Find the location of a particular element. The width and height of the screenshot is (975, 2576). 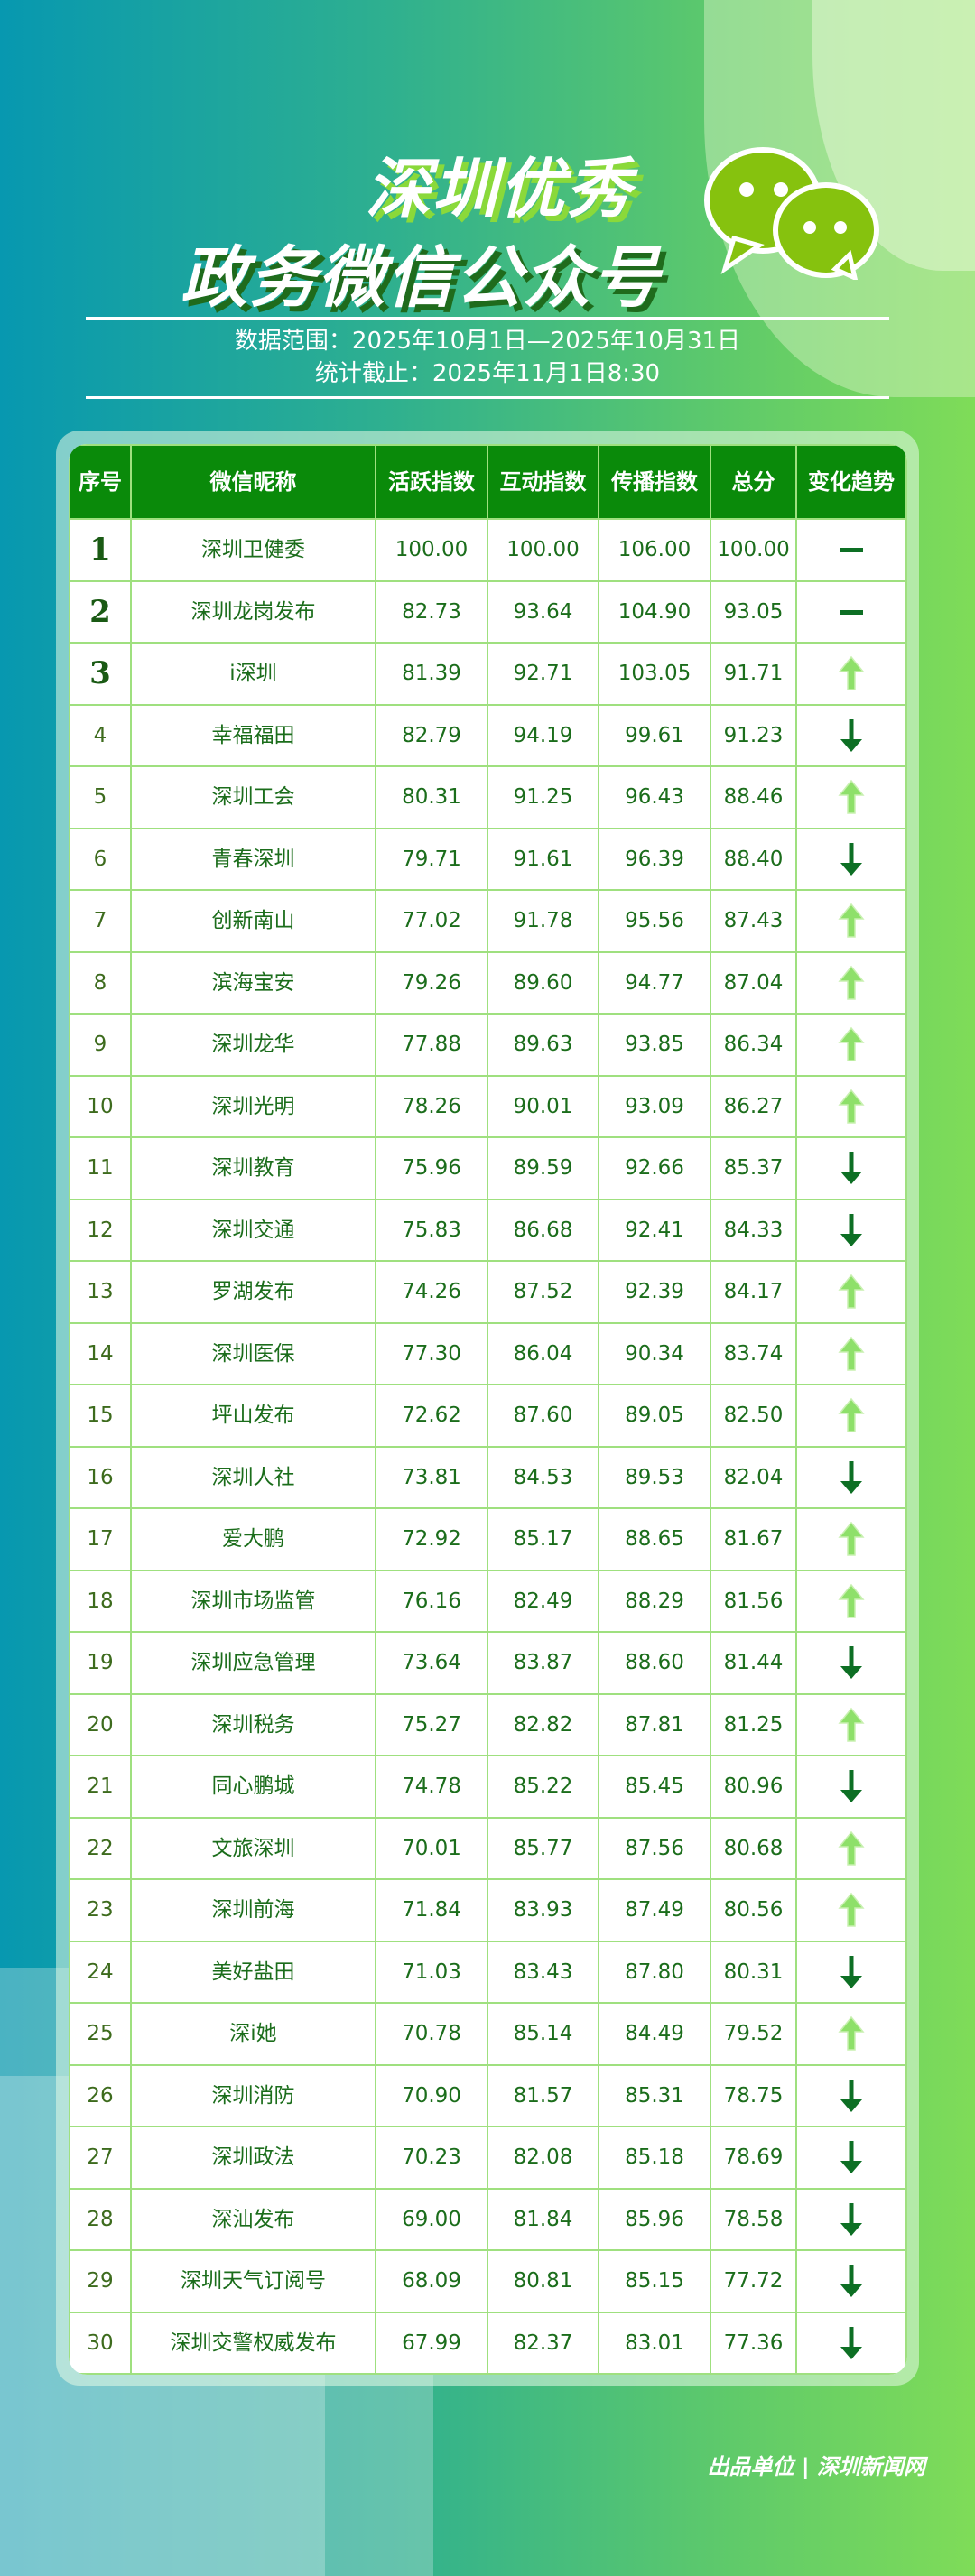

total-score-cell: 77.36 is located at coordinates (753, 2343).